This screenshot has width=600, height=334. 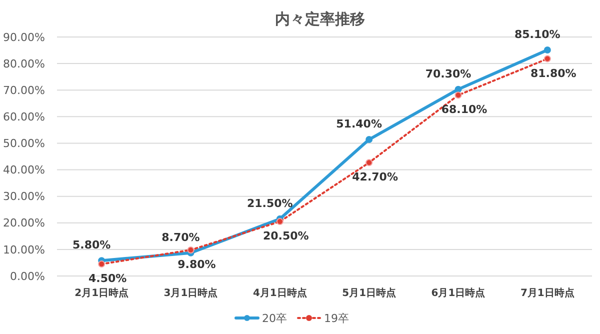 I want to click on data-label: 70.30%, so click(x=448, y=73).